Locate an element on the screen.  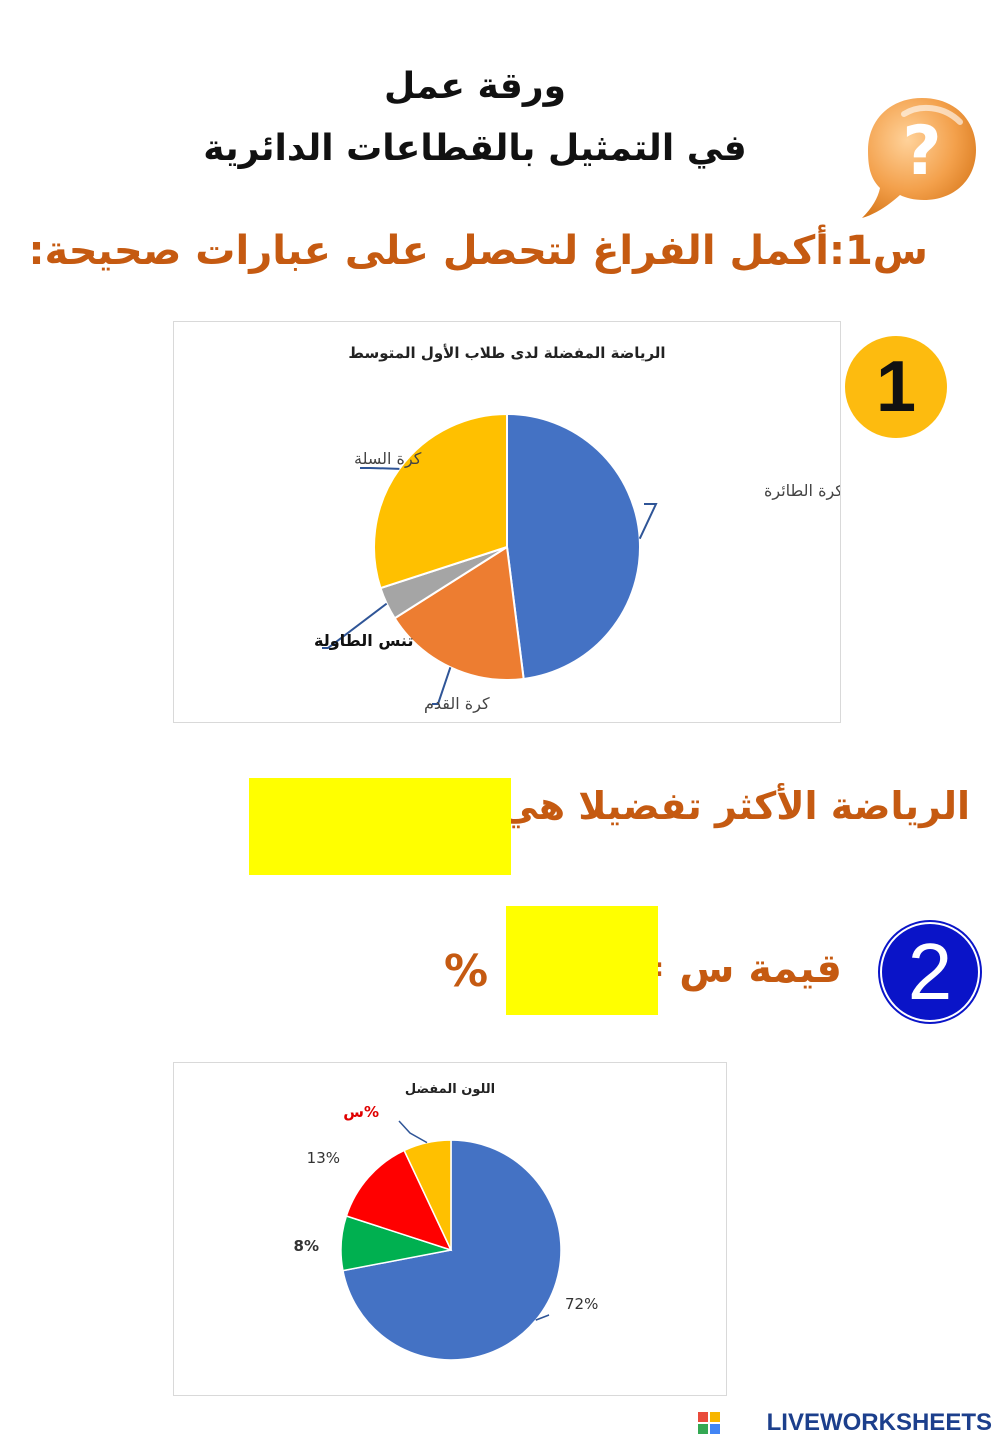
item-1-number: 1 is located at coordinates (896, 387).